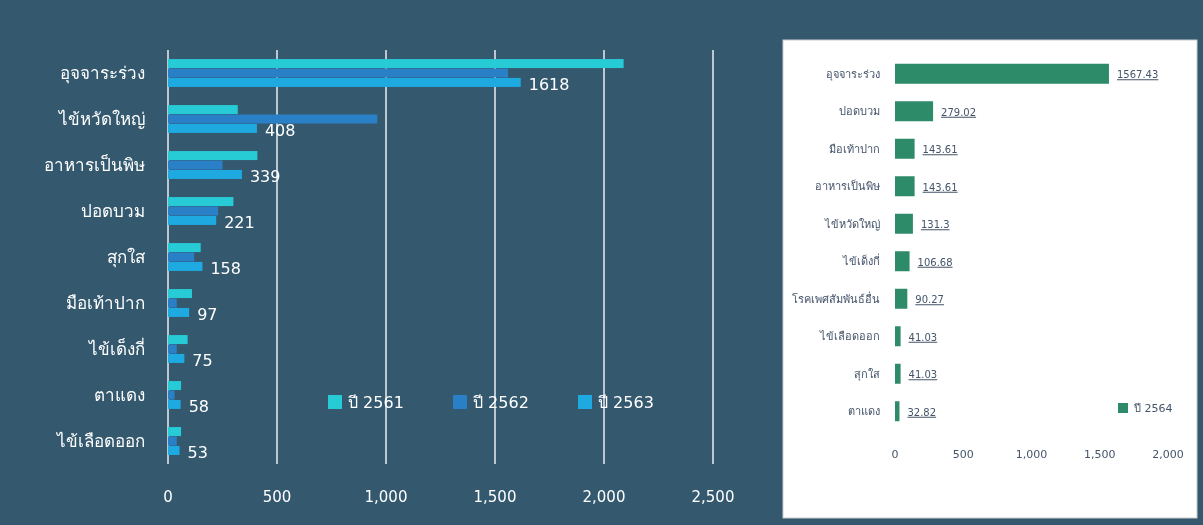  I want to click on data-label: 53, so click(197, 452).